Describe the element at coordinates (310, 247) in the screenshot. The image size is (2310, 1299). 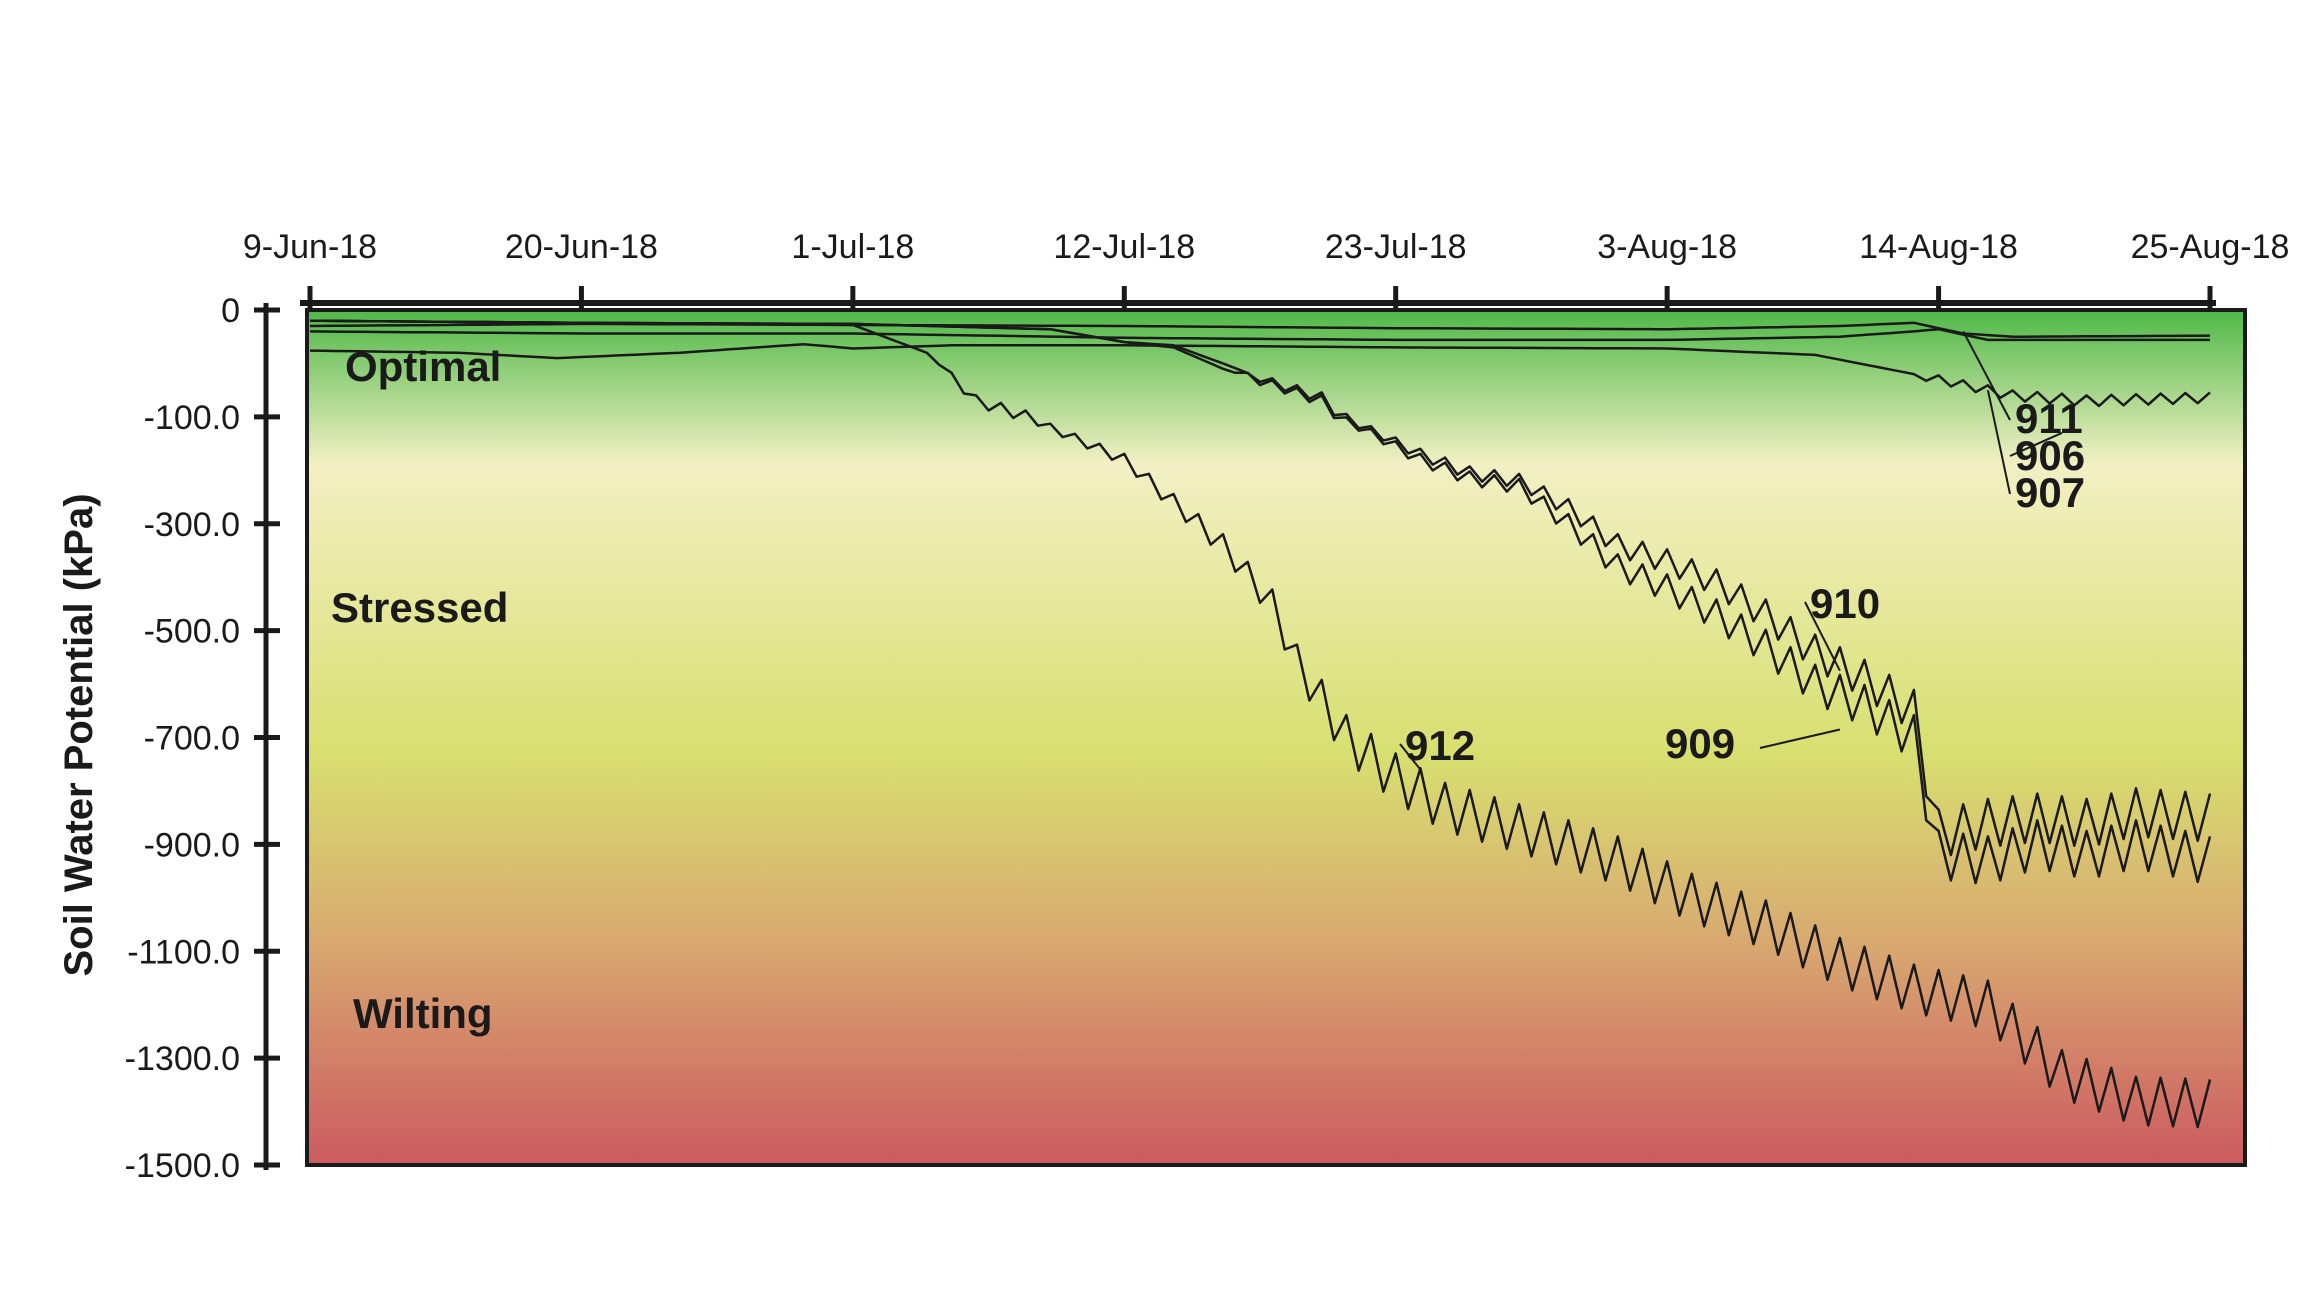
I see `x-tick-label-0: 9-Jun-18` at that location.